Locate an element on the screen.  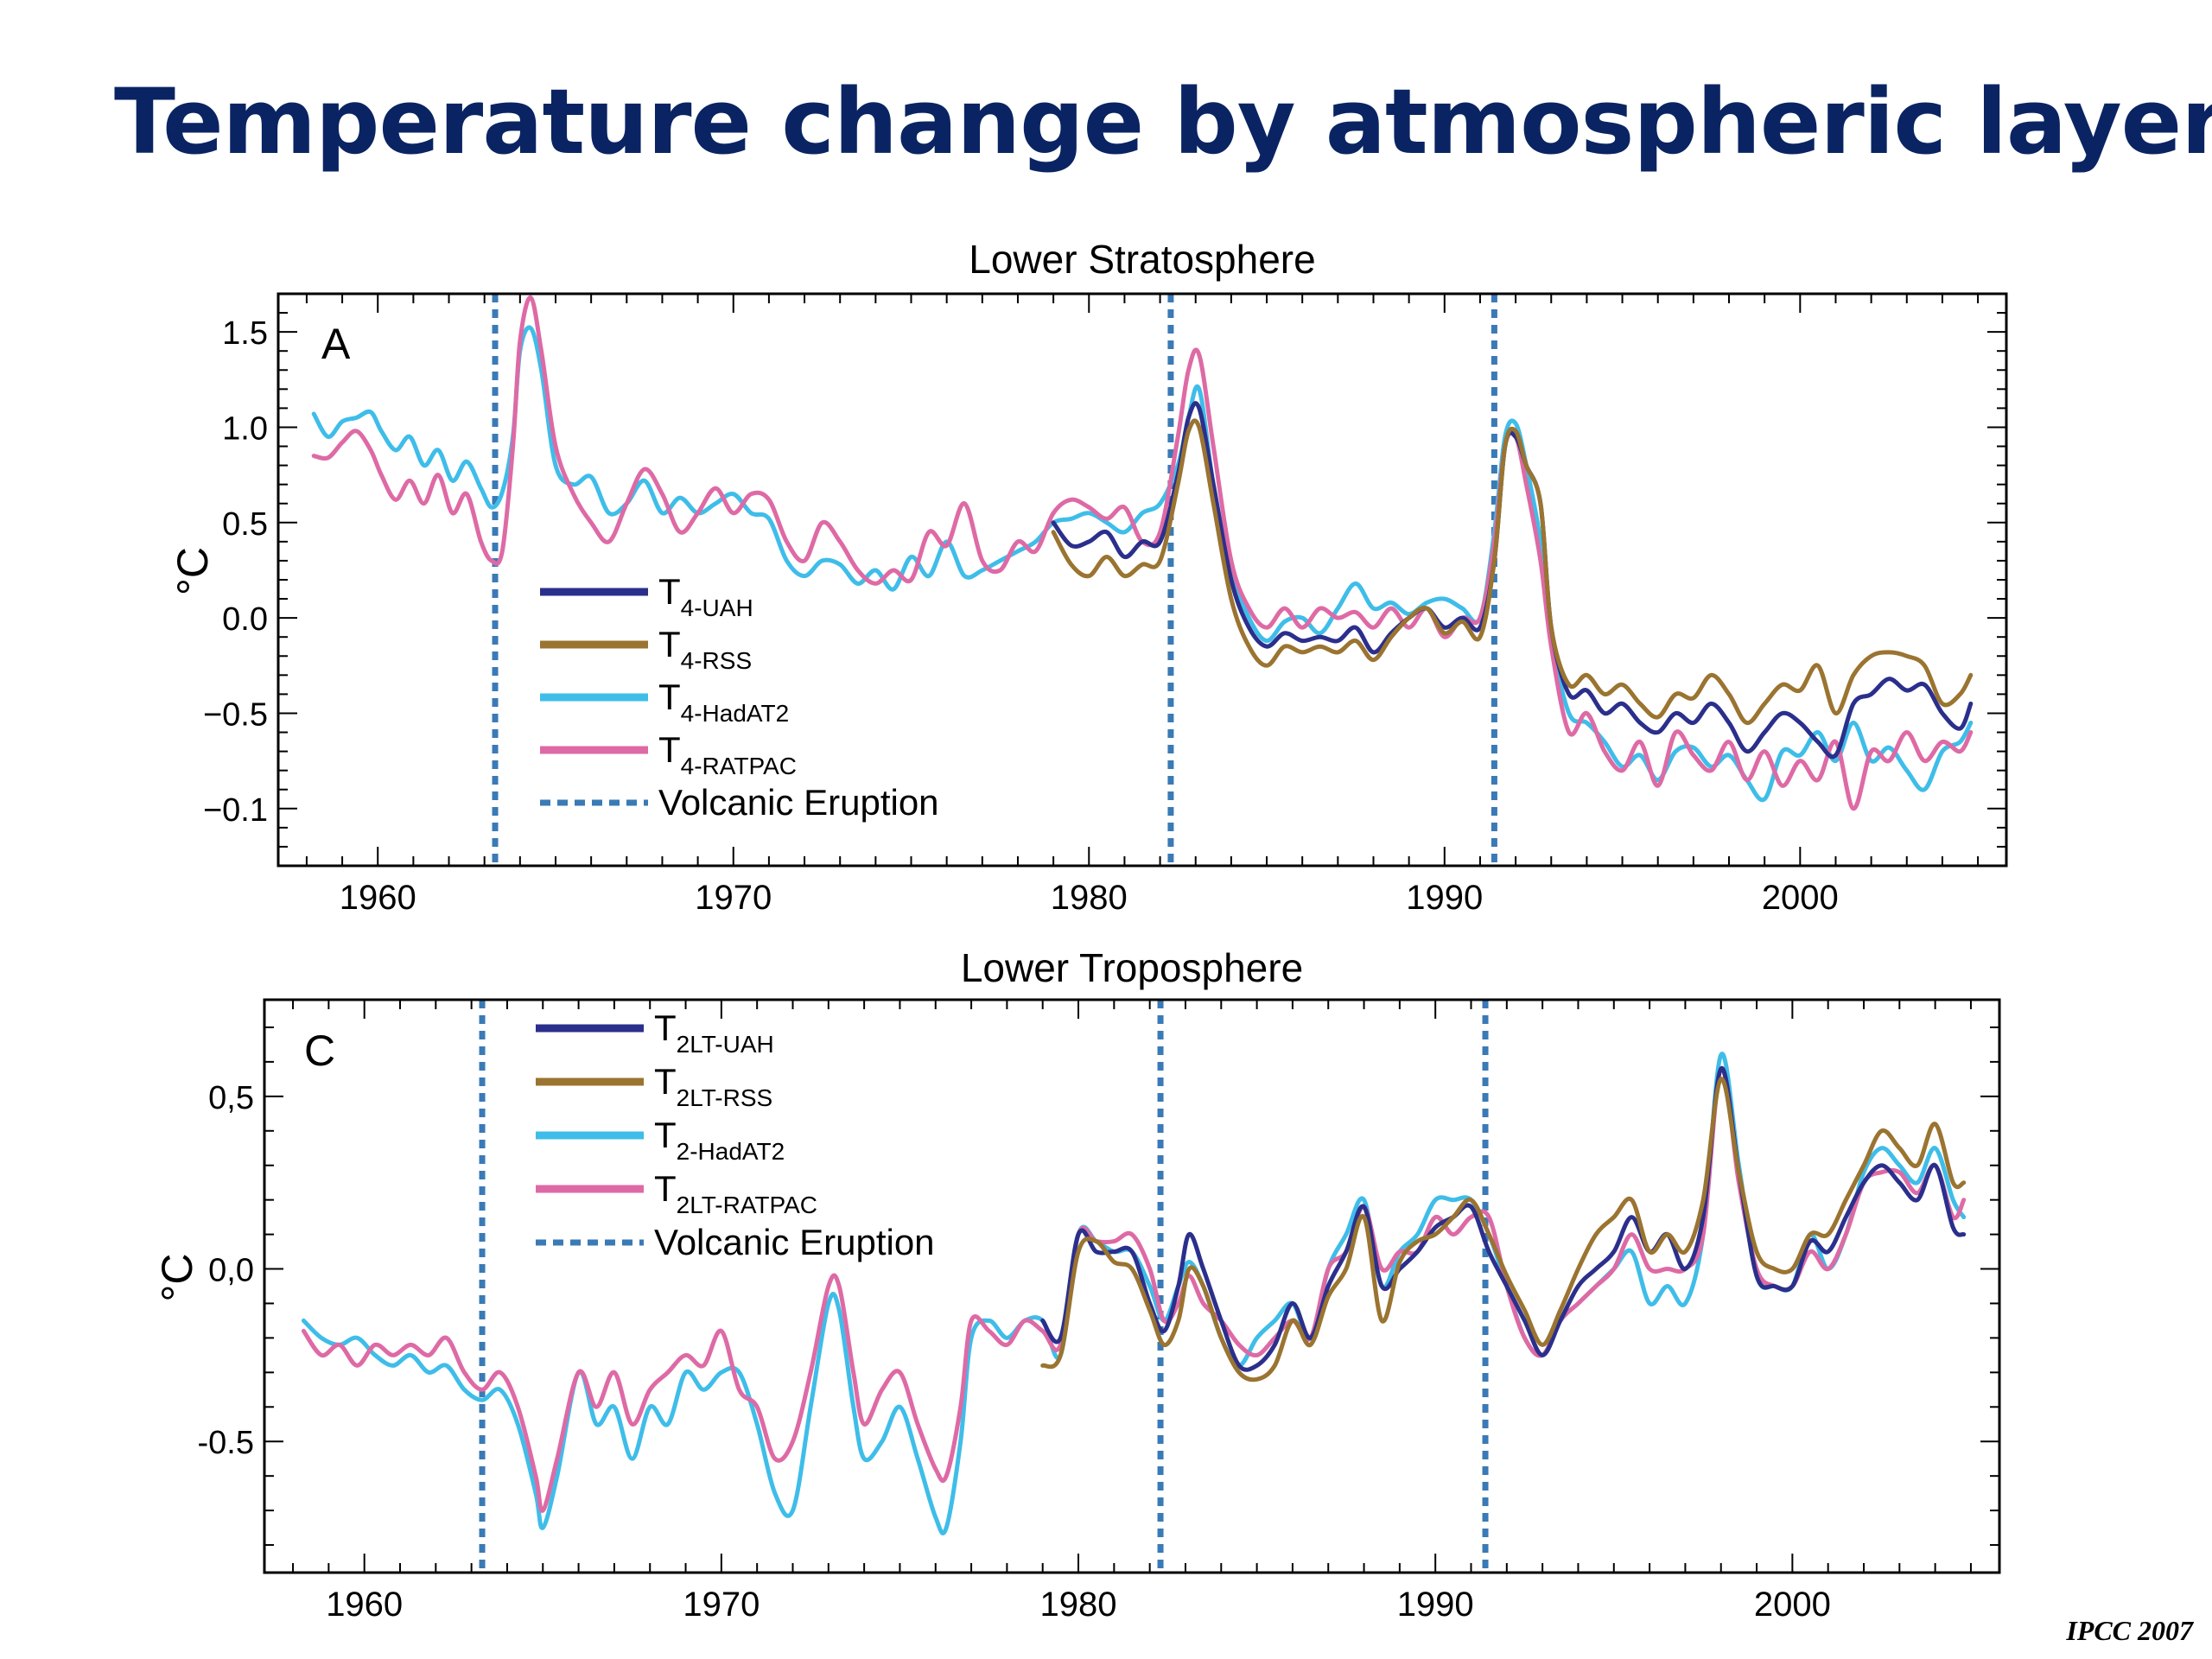
panel-label: A is located at coordinates (336, 344).